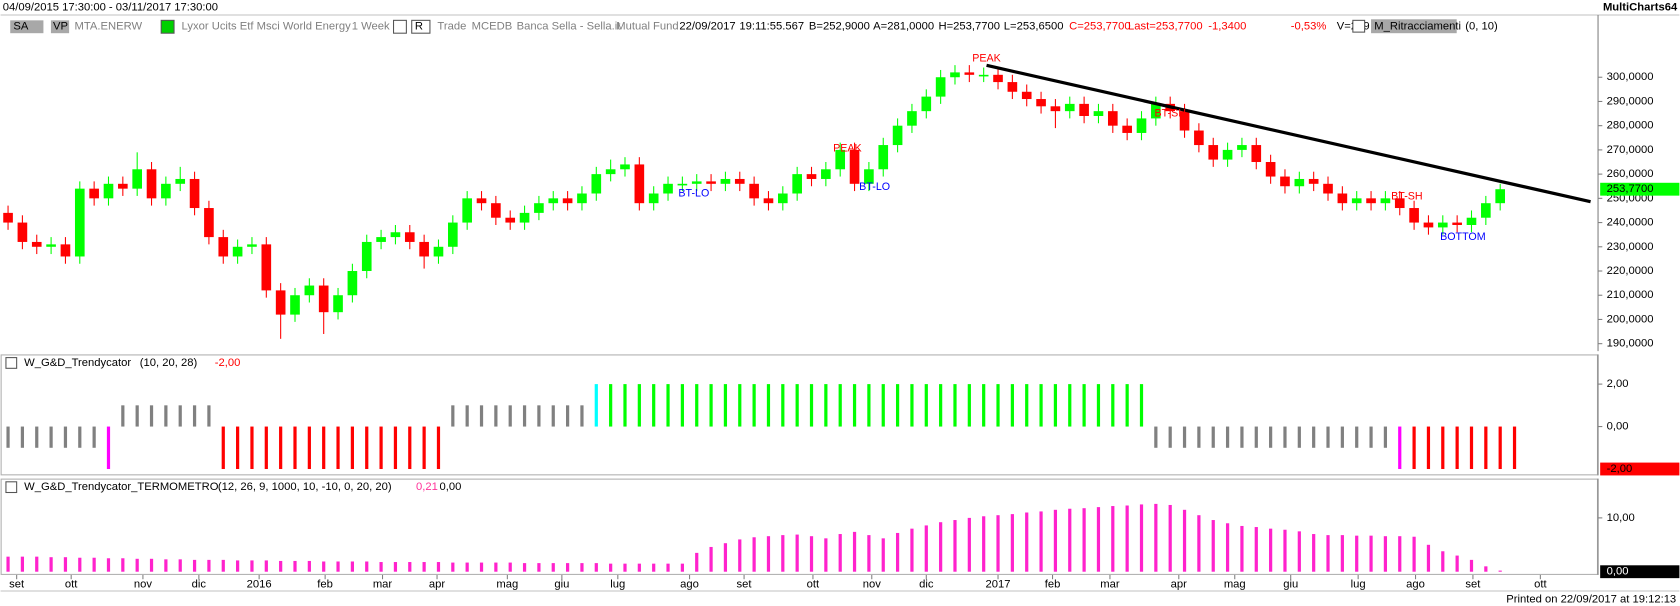  Describe the element at coordinates (437, 585) in the screenshot. I see `x-tick-label: apr` at that location.